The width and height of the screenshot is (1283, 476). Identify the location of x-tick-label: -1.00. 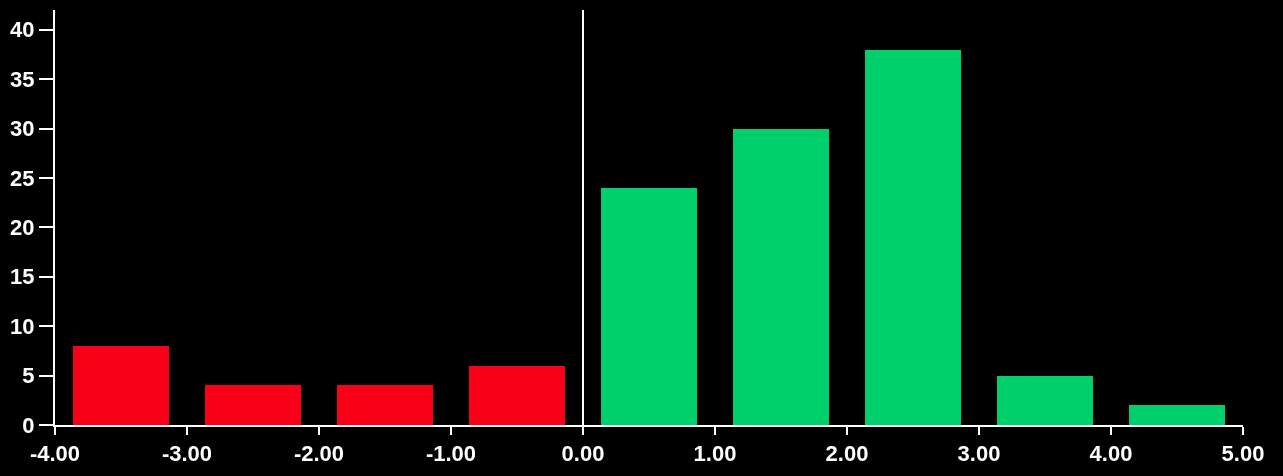
(451, 454).